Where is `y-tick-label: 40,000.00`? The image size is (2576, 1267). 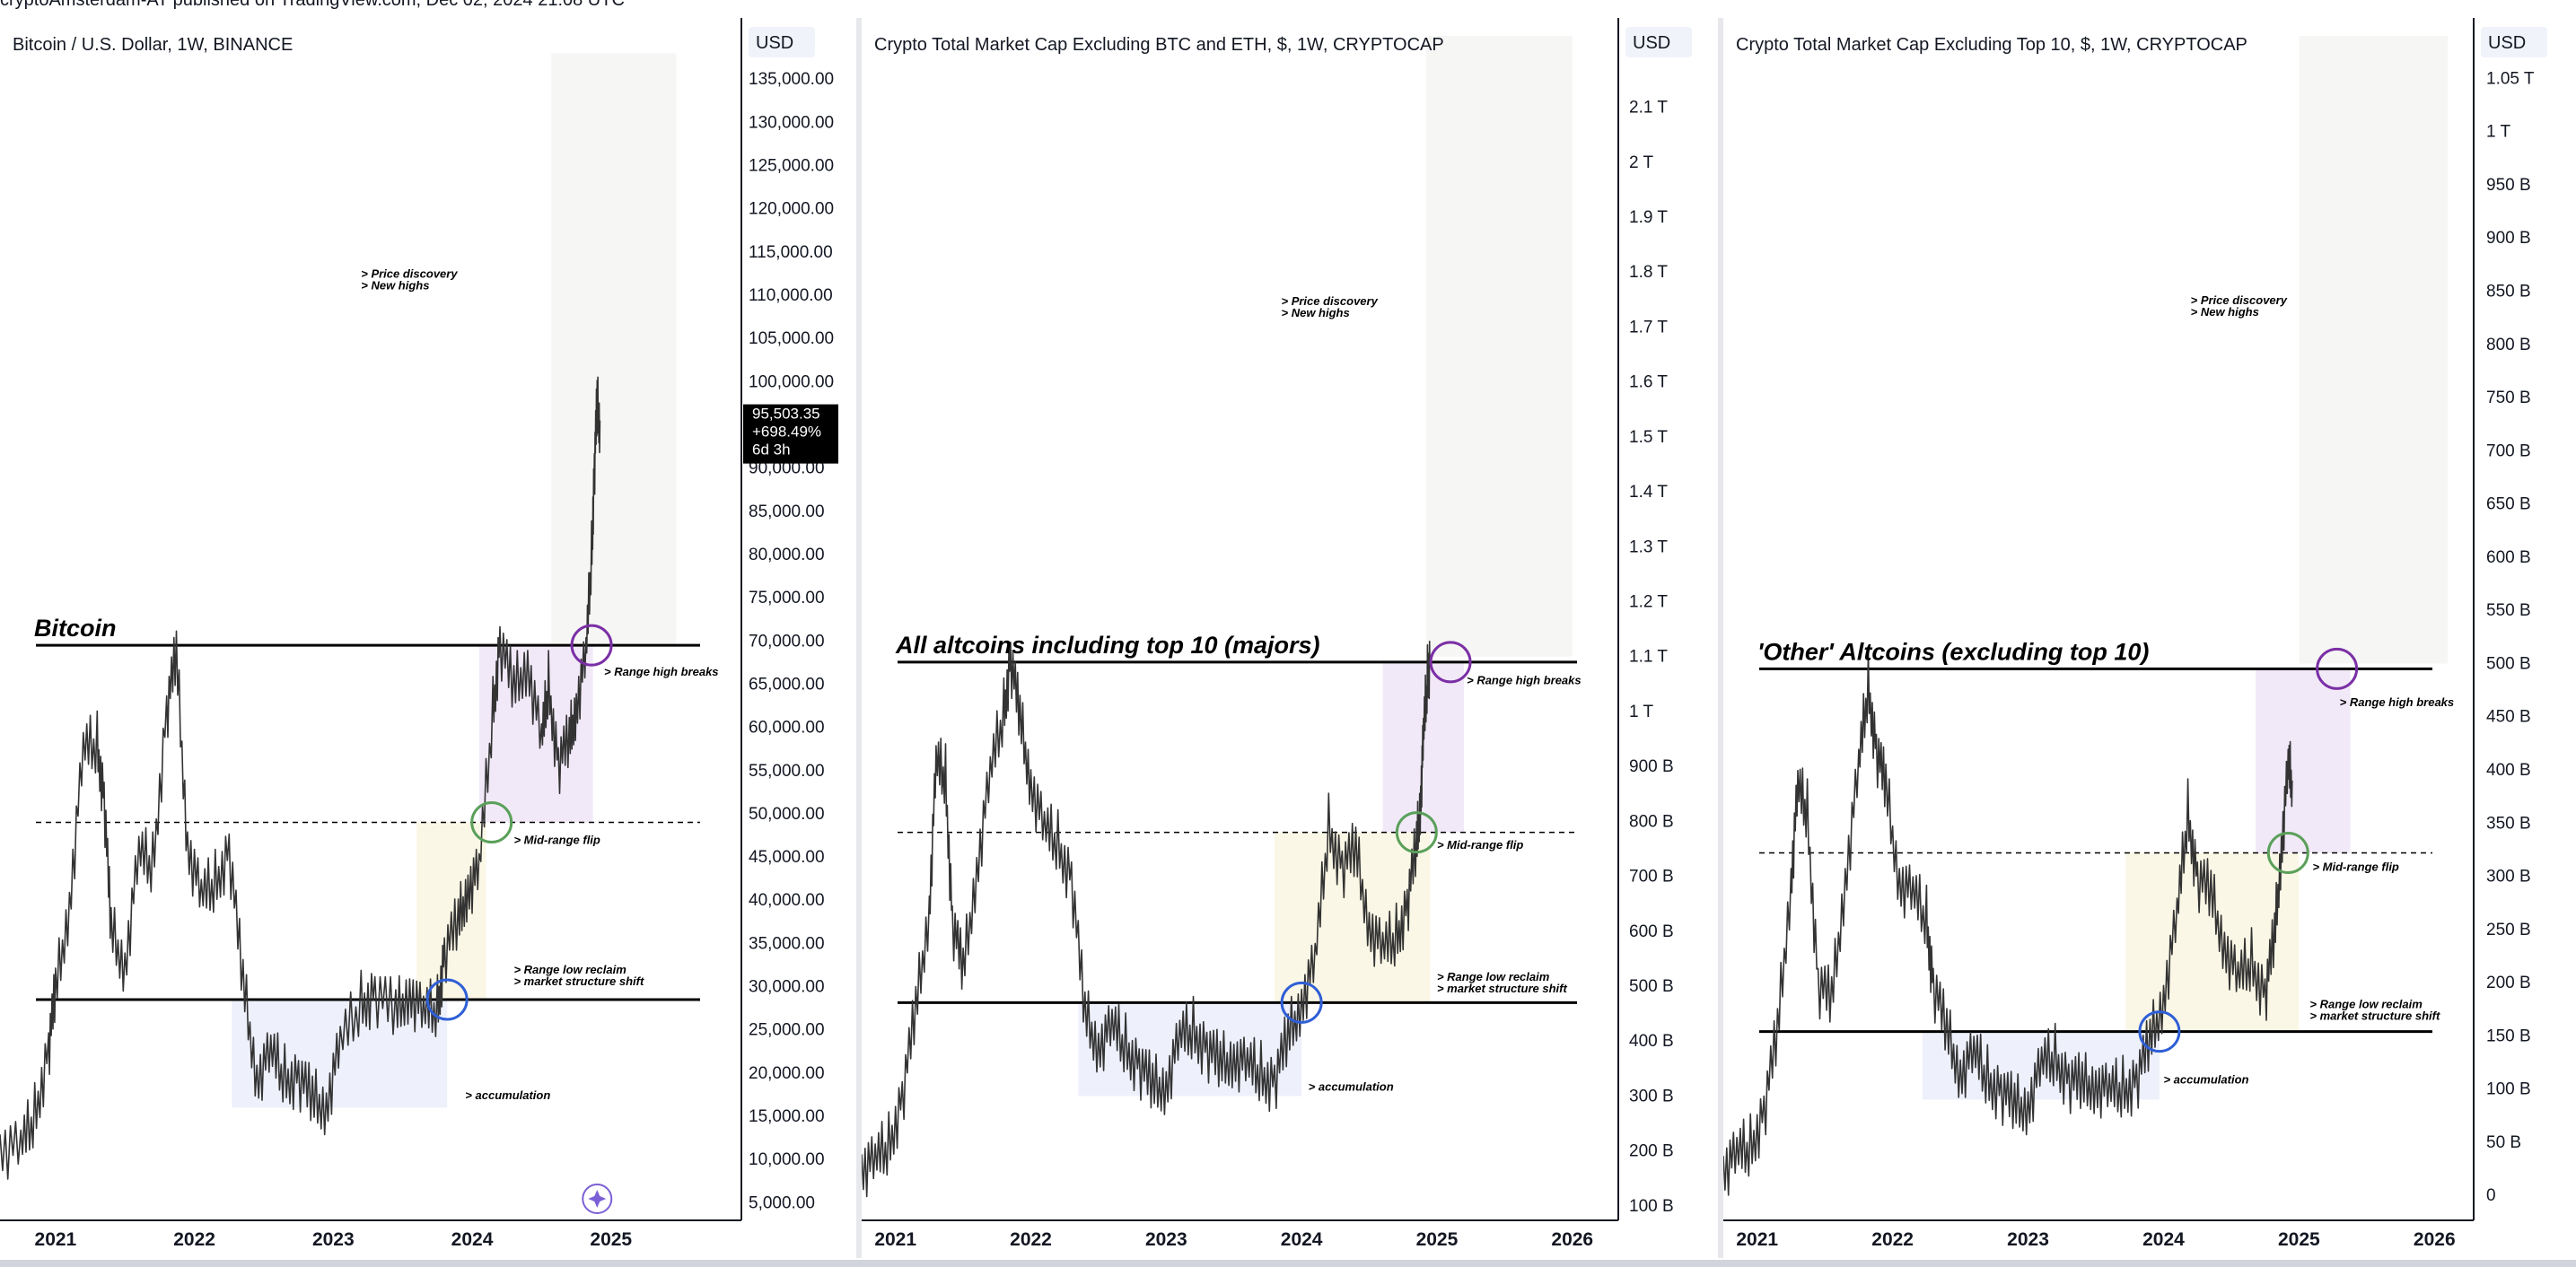 y-tick-label: 40,000.00 is located at coordinates (787, 900).